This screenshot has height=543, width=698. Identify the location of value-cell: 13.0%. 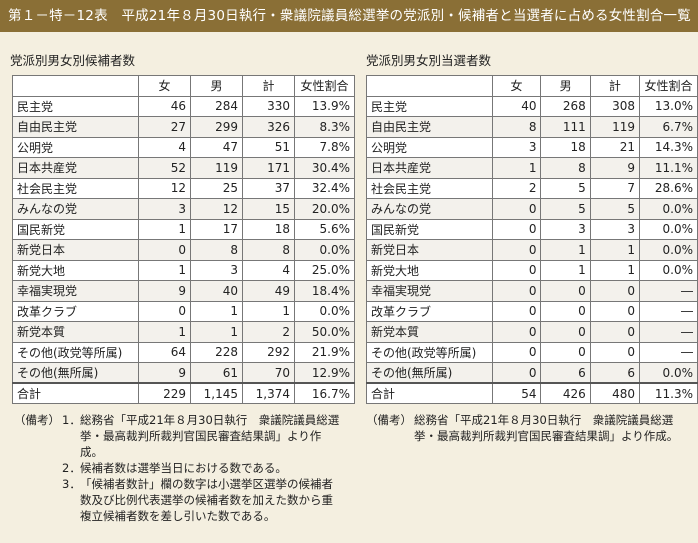
(668, 106).